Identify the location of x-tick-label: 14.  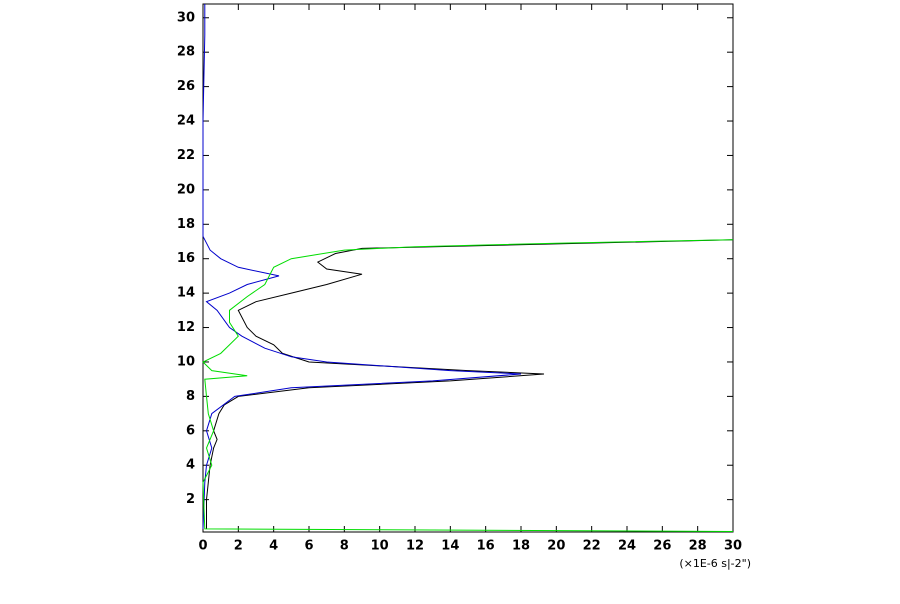
(450, 546).